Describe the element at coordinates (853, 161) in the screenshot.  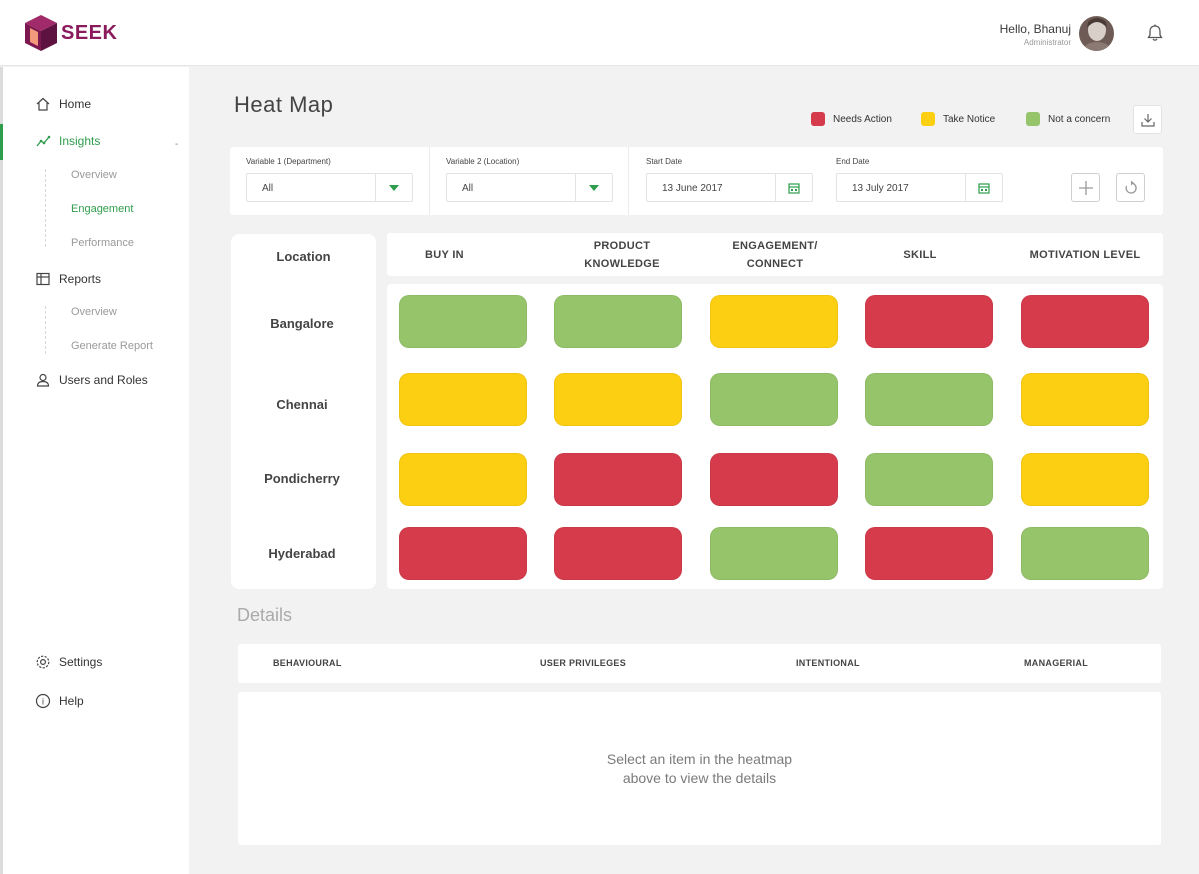
I see `end-date-label: End Date` at that location.